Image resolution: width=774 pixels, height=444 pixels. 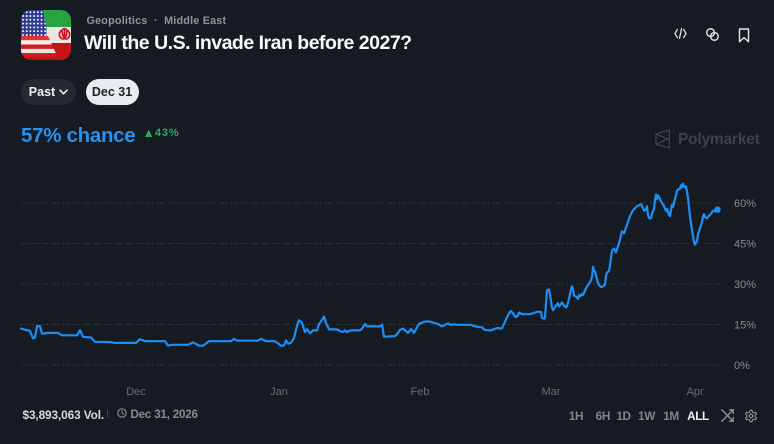 What do you see at coordinates (742, 366) in the screenshot?
I see `svg-text: 0%` at bounding box center [742, 366].